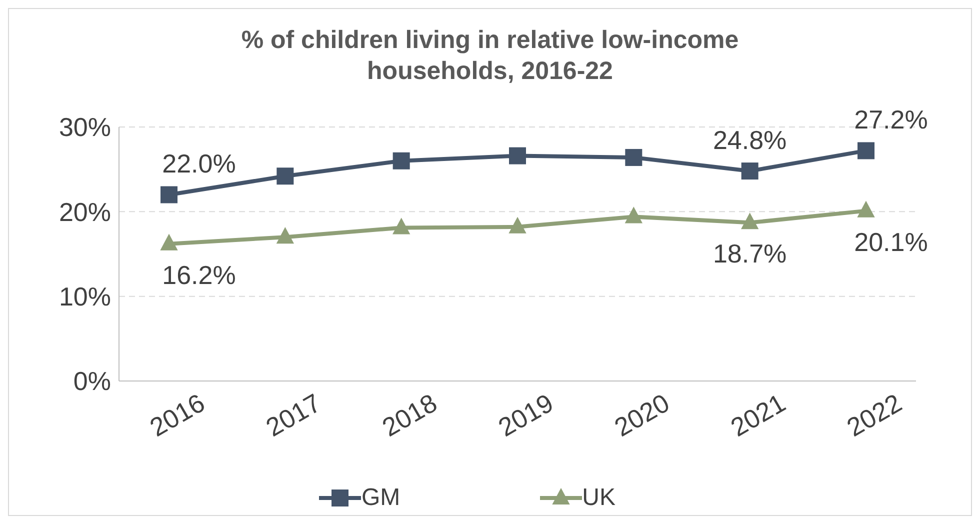  I want to click on data-label: 22.0%, so click(199, 163).